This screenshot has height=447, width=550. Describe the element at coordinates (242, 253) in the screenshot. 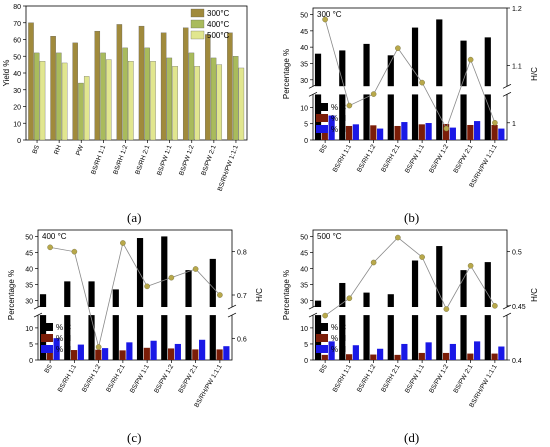

I see `y2-tick-label: 0.8` at that location.